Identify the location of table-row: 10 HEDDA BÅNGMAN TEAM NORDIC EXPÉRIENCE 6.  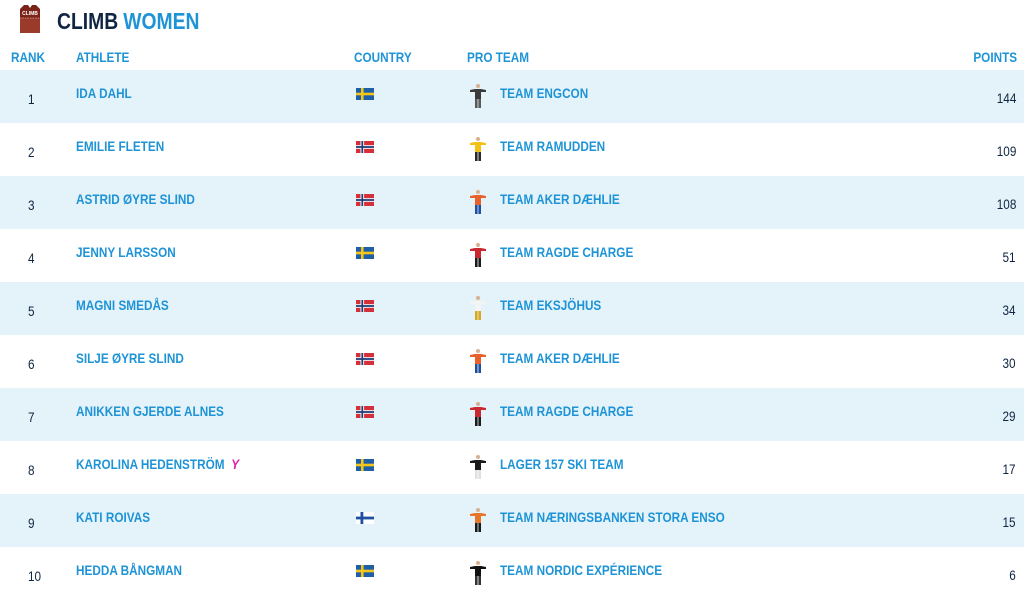
(512, 573).